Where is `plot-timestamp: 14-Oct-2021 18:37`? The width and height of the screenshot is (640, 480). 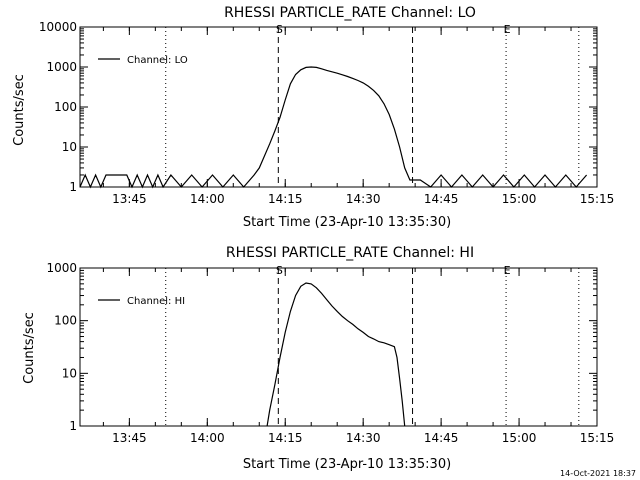
plot-timestamp: 14-Oct-2021 18:37 is located at coordinates (598, 473).